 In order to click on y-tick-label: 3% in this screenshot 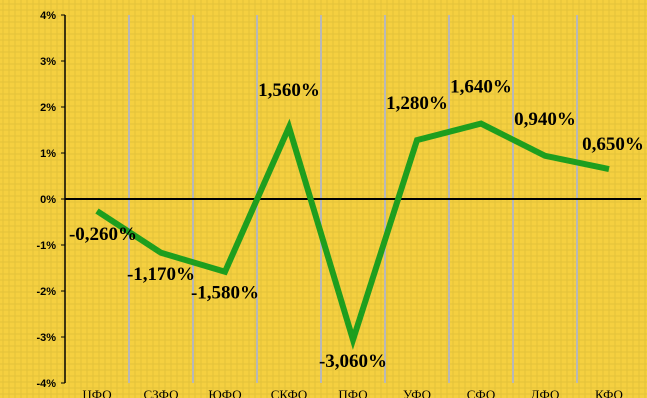, I will do `click(48, 62)`.